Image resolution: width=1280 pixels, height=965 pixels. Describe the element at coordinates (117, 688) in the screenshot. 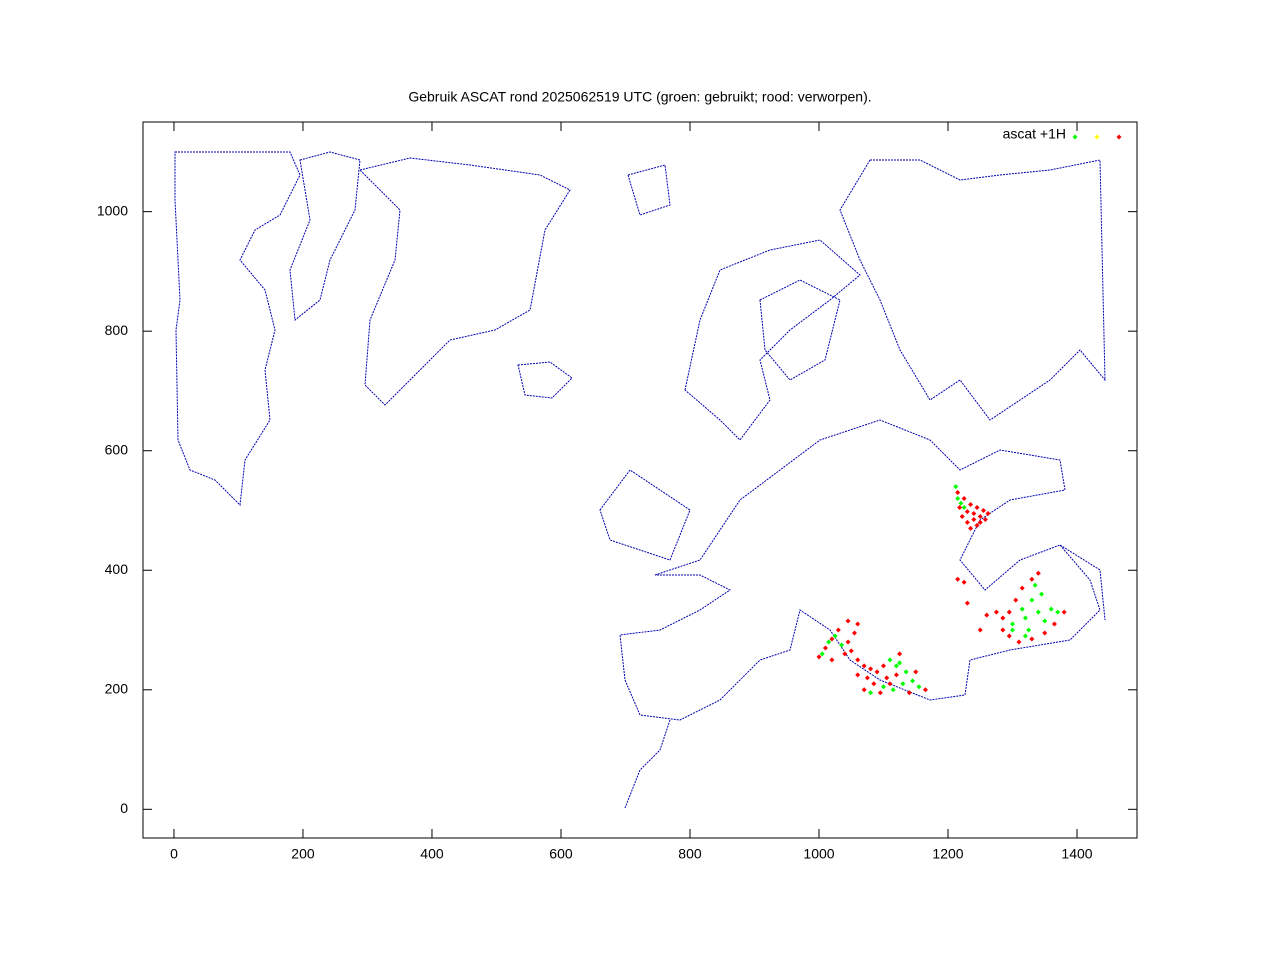

I see `y-tick-label: 200` at that location.